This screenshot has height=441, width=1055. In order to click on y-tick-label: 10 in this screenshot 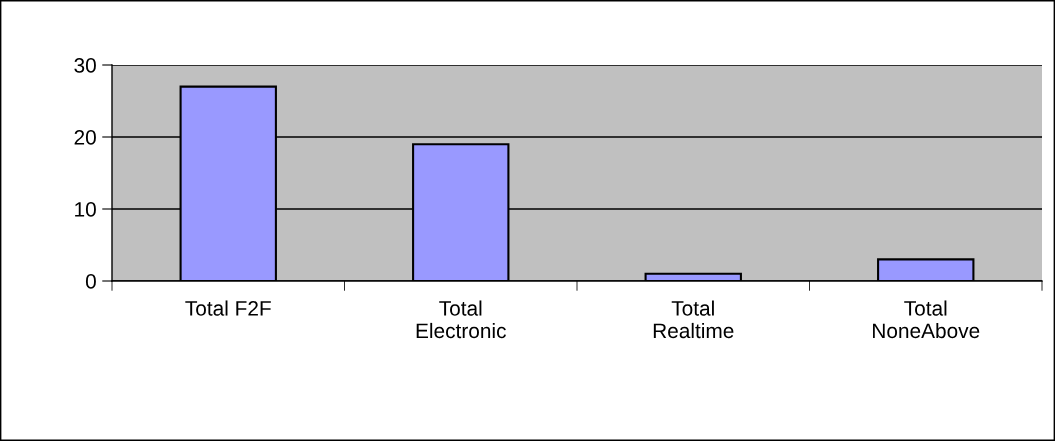, I will do `click(85, 209)`.